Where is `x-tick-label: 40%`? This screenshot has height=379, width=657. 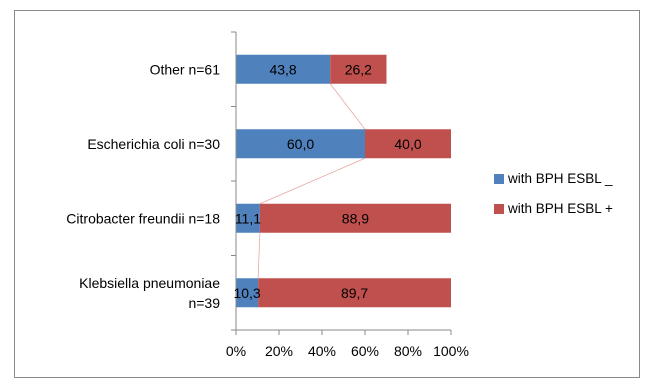
x-tick-label: 40% is located at coordinates (322, 351).